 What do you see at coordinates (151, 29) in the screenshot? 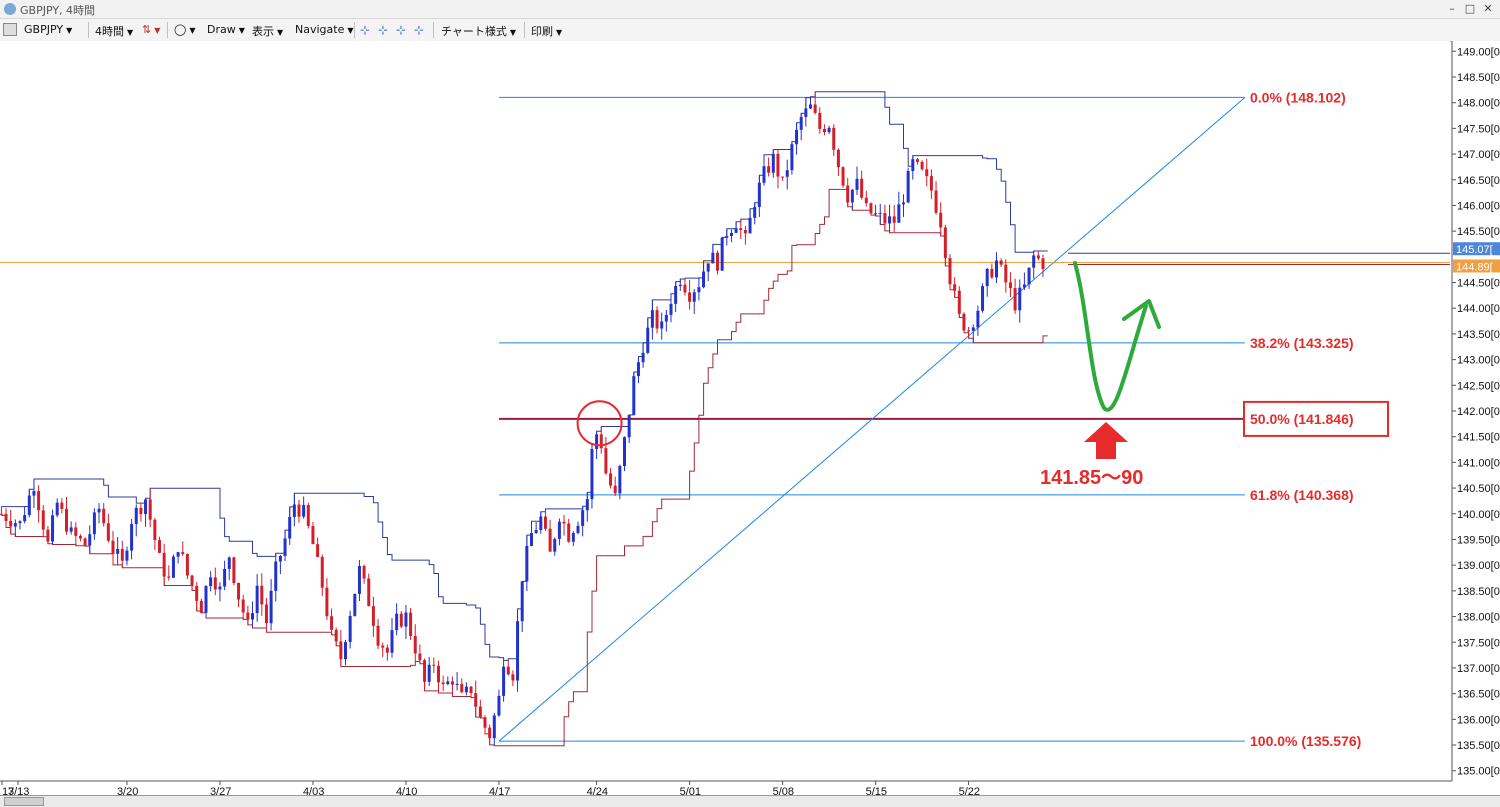
I see `candle-style-icon: ⇅ ▼` at bounding box center [151, 29].